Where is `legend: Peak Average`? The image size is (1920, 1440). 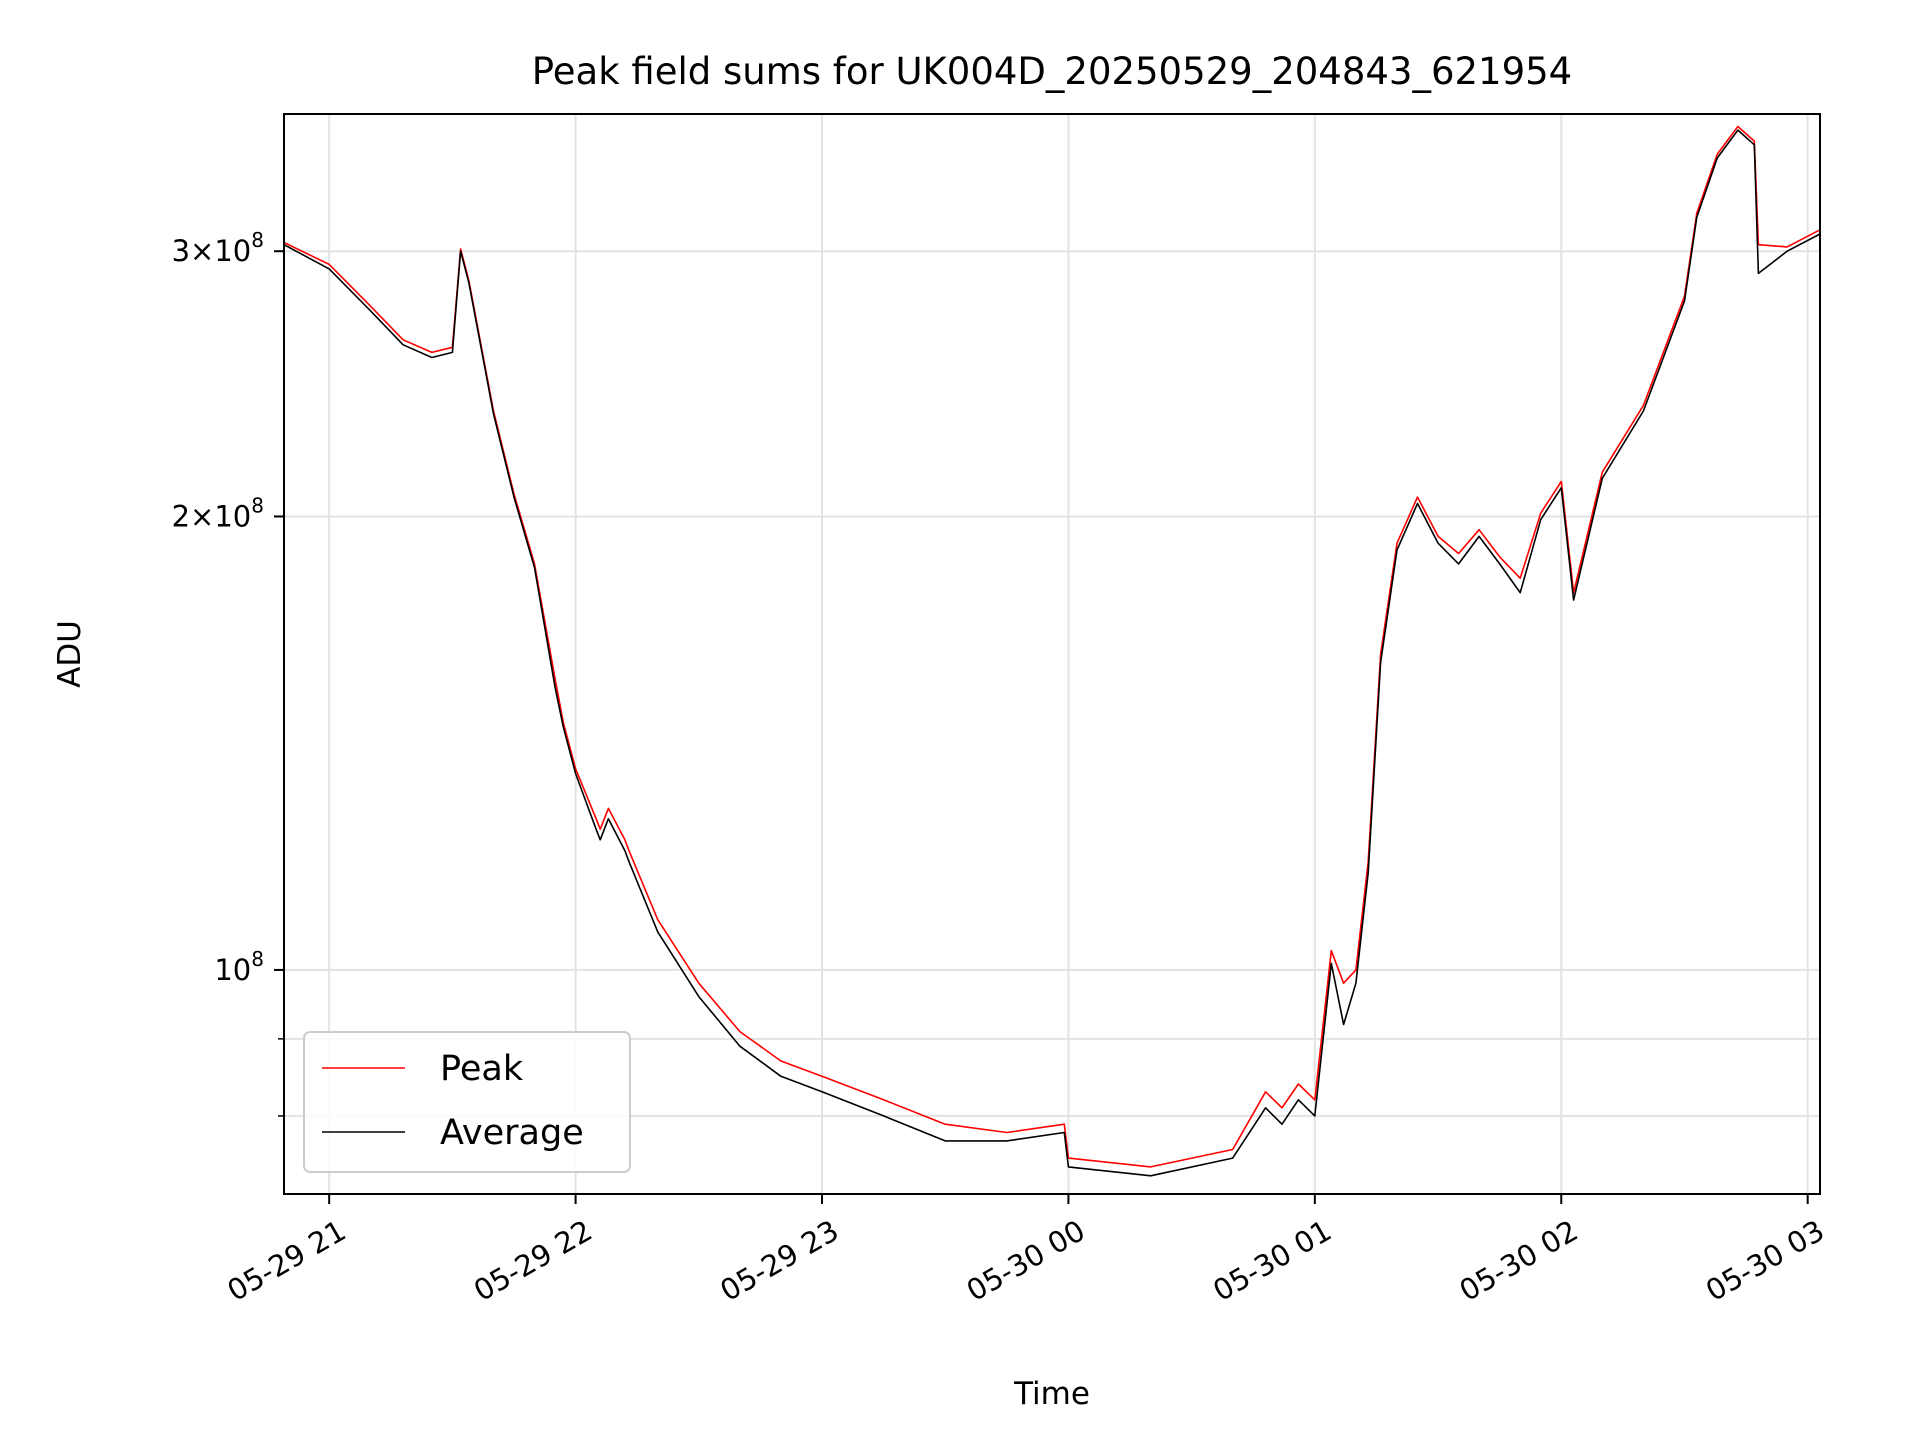 legend: Peak Average is located at coordinates (467, 1102).